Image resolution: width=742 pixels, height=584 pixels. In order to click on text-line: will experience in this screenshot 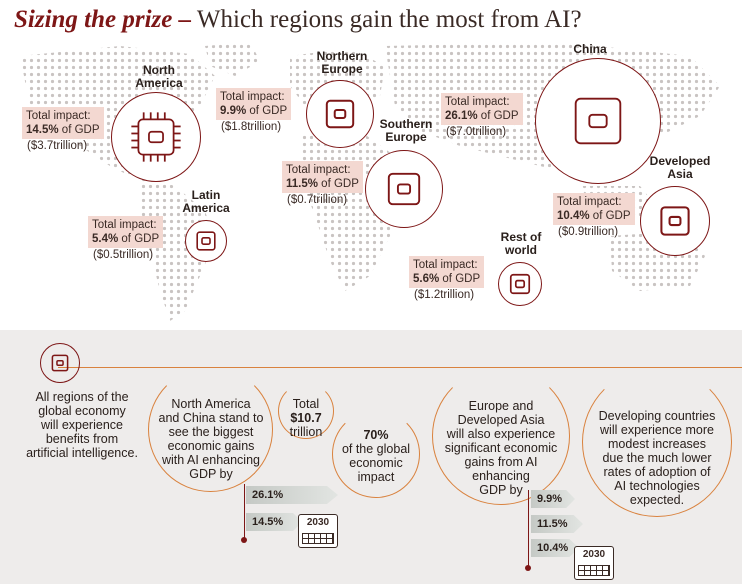, I will do `click(82, 425)`.